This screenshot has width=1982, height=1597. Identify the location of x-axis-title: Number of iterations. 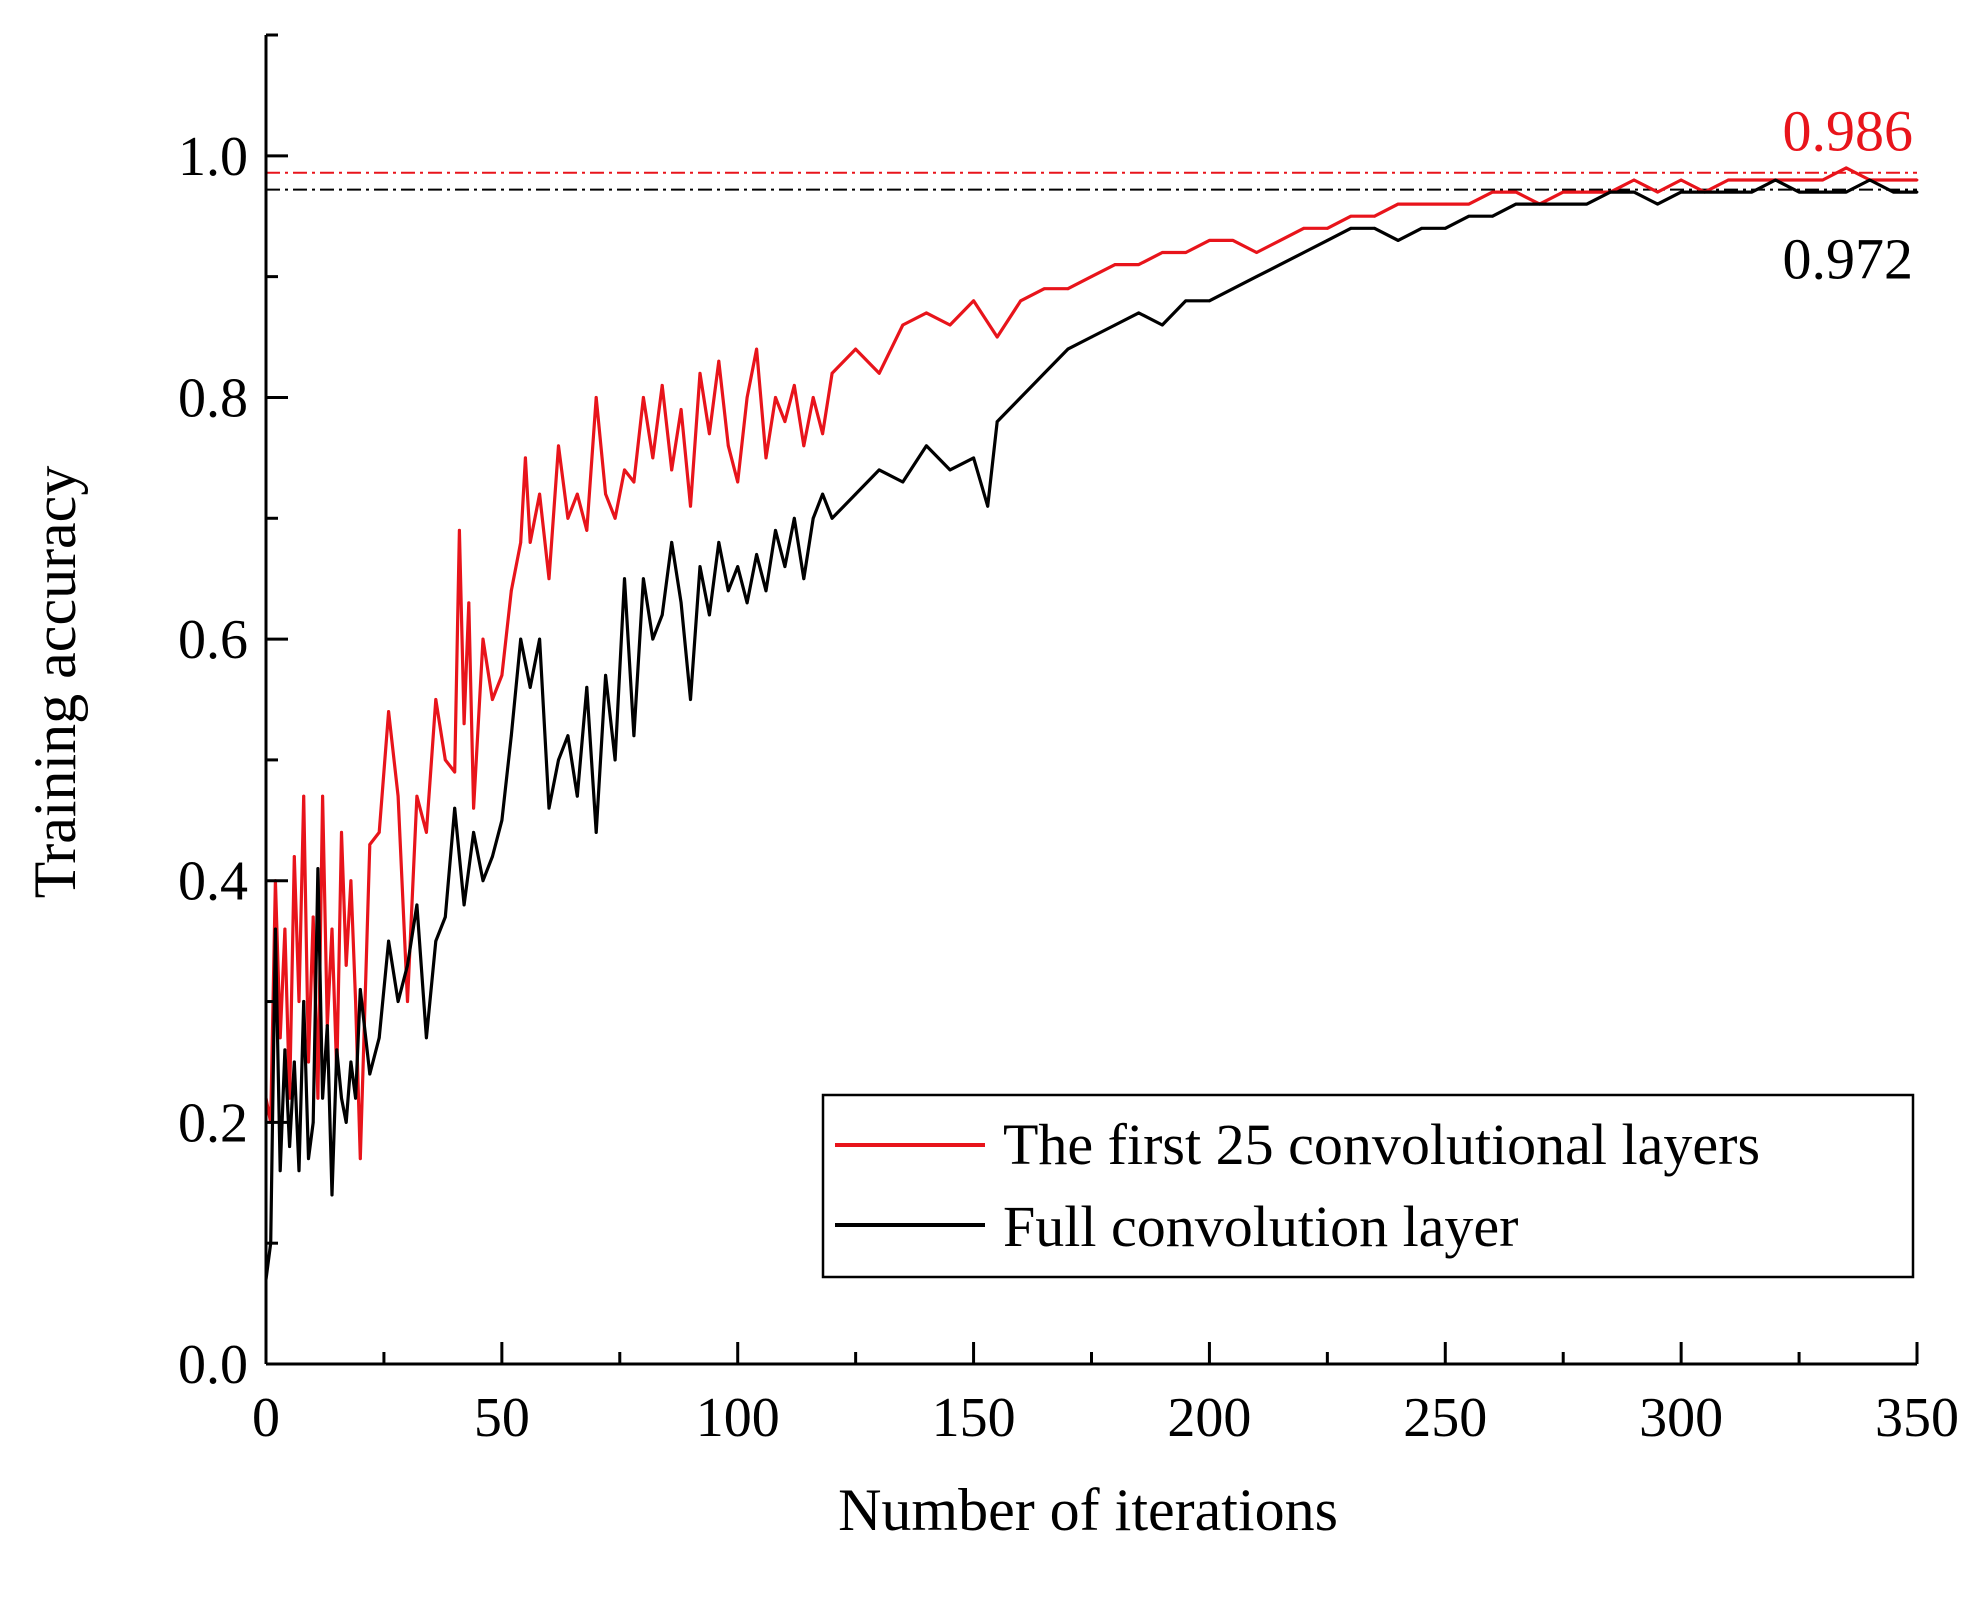
(1088, 1510).